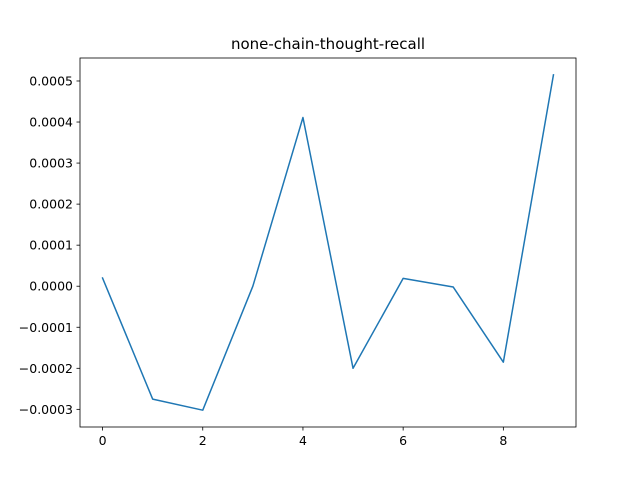  What do you see at coordinates (46, 409) in the screenshot?
I see `y-tick-label: −0.0003` at bounding box center [46, 409].